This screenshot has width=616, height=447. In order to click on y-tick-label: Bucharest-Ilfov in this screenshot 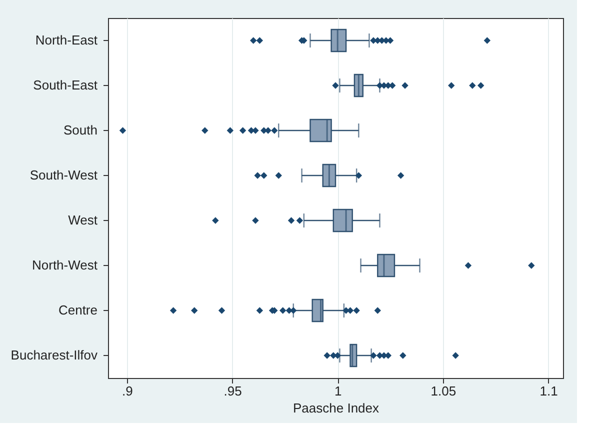, I will do `click(54, 355)`.